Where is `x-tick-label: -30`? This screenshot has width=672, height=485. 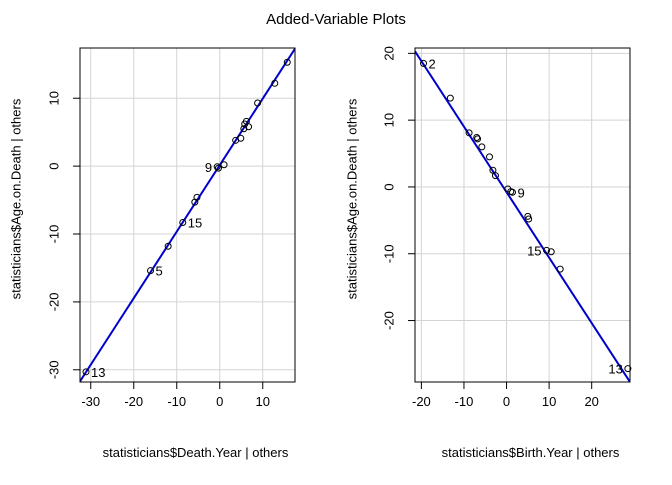 x-tick-label: -30 is located at coordinates (90, 401).